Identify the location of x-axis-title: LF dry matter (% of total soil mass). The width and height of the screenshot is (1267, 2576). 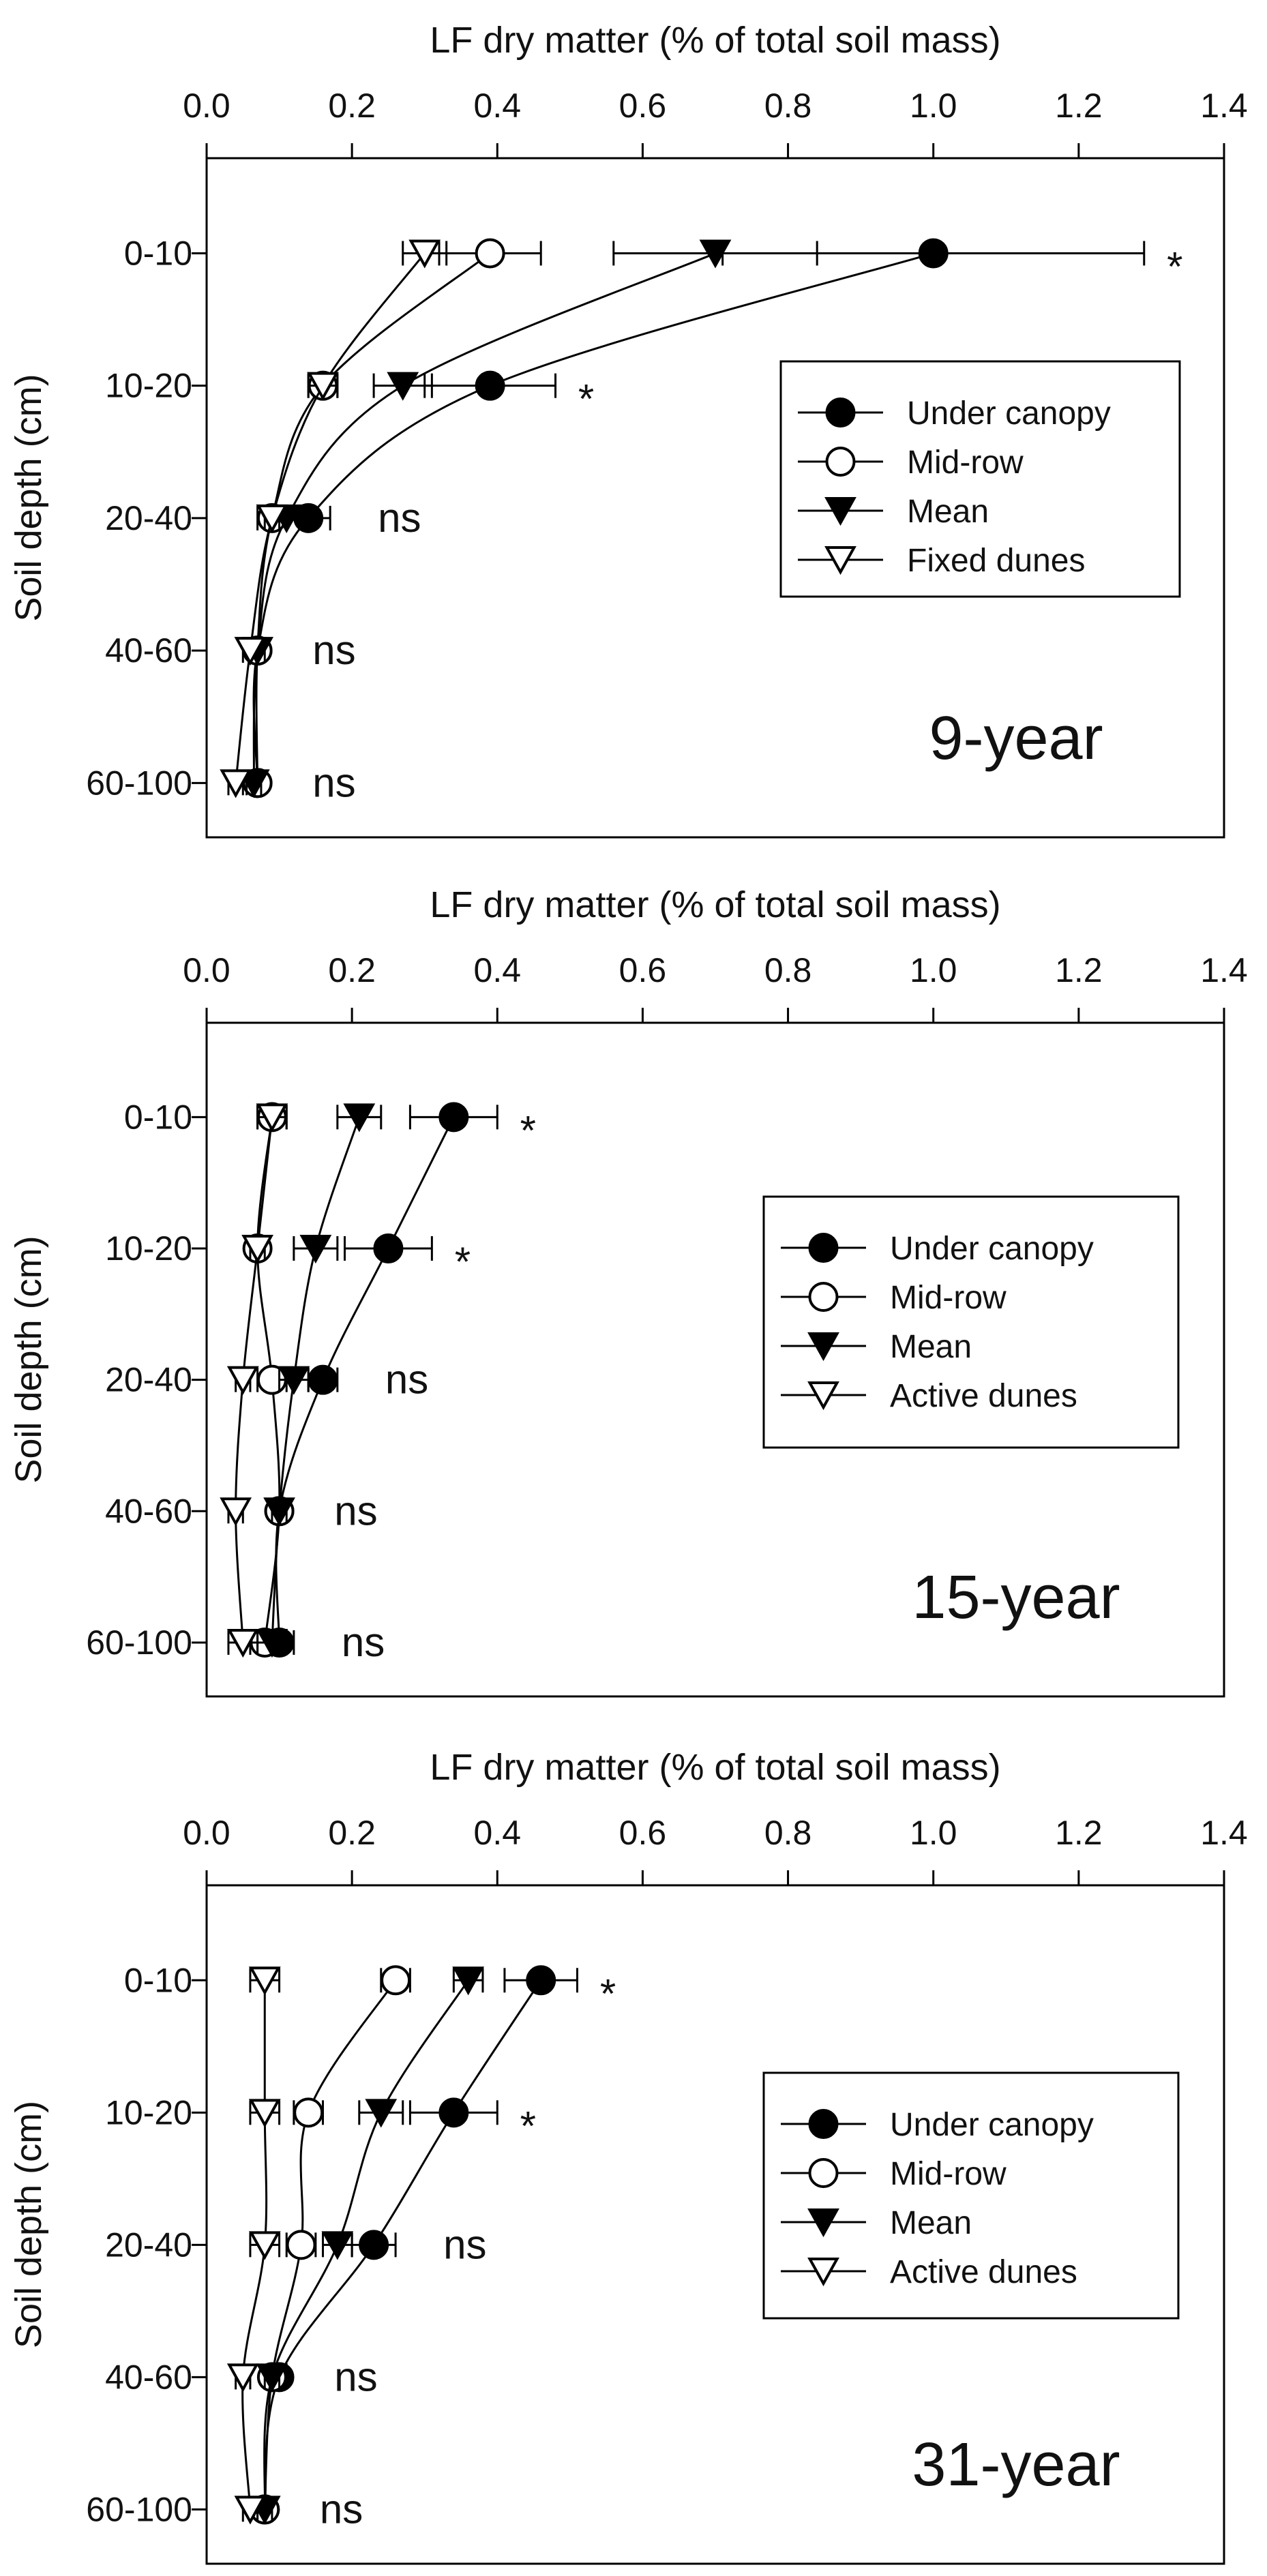
(715, 905).